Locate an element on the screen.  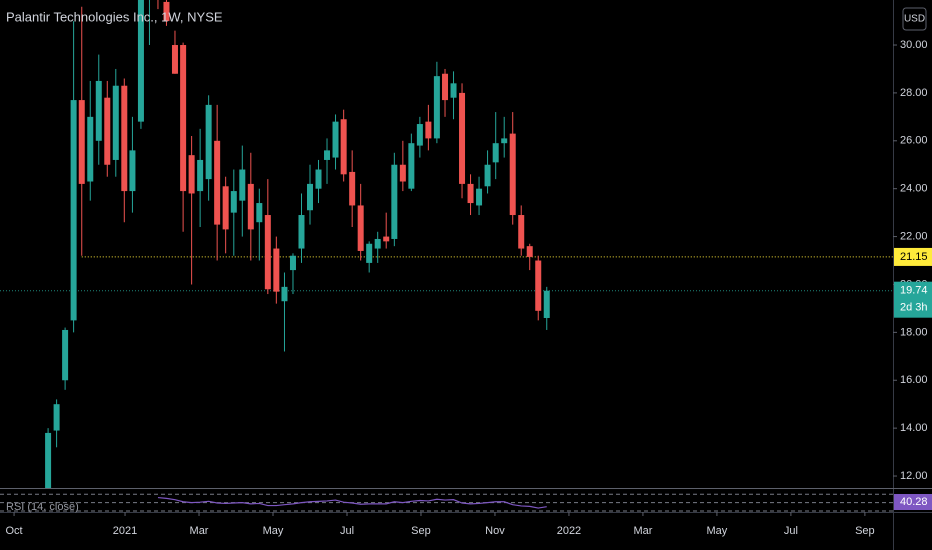
price-line-label: 21.15 is located at coordinates (914, 257).